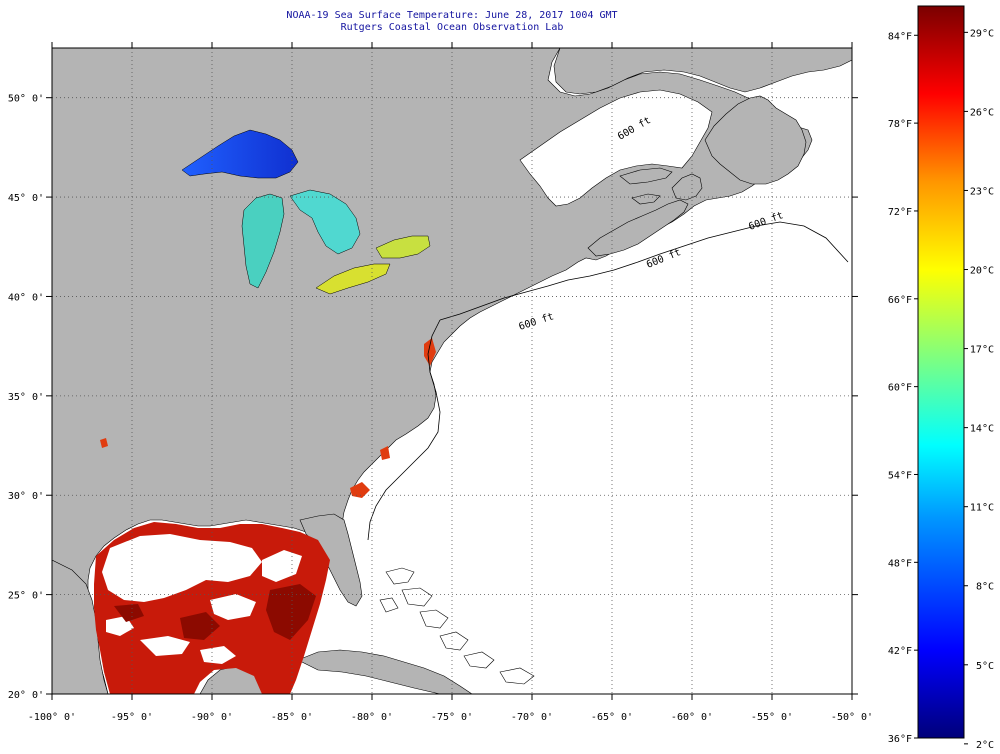 The height and width of the screenshot is (754, 1000). What do you see at coordinates (982, 508) in the screenshot?
I see `colorbar-c-label: 11°C` at bounding box center [982, 508].